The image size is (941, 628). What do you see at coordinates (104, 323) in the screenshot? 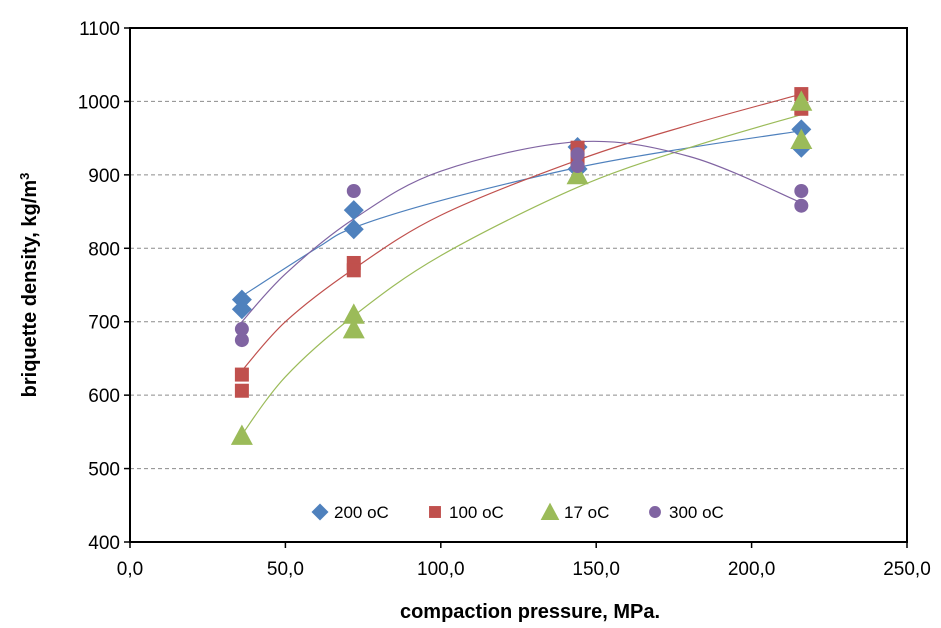
I see `y-tick-label: 700` at bounding box center [104, 323].